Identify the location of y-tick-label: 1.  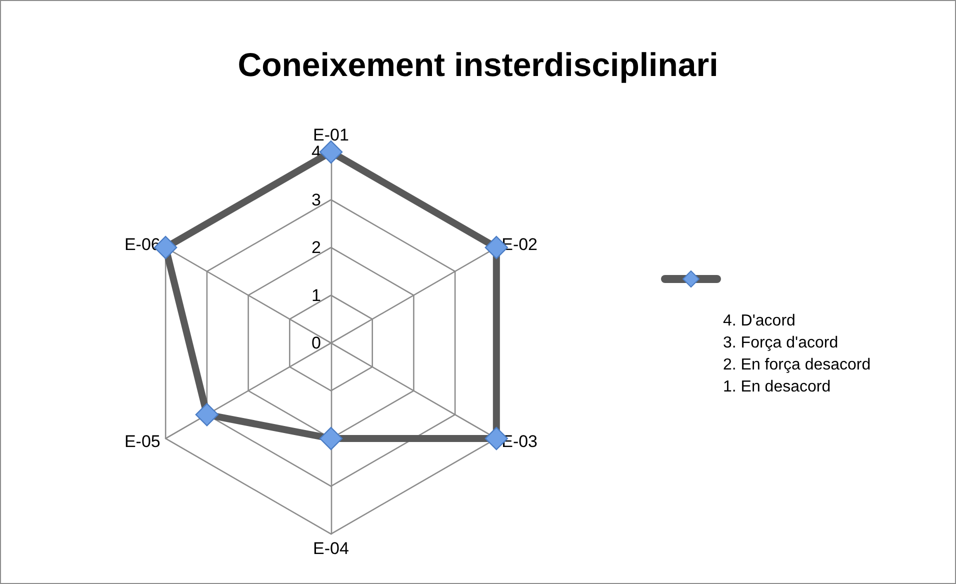
(316, 295).